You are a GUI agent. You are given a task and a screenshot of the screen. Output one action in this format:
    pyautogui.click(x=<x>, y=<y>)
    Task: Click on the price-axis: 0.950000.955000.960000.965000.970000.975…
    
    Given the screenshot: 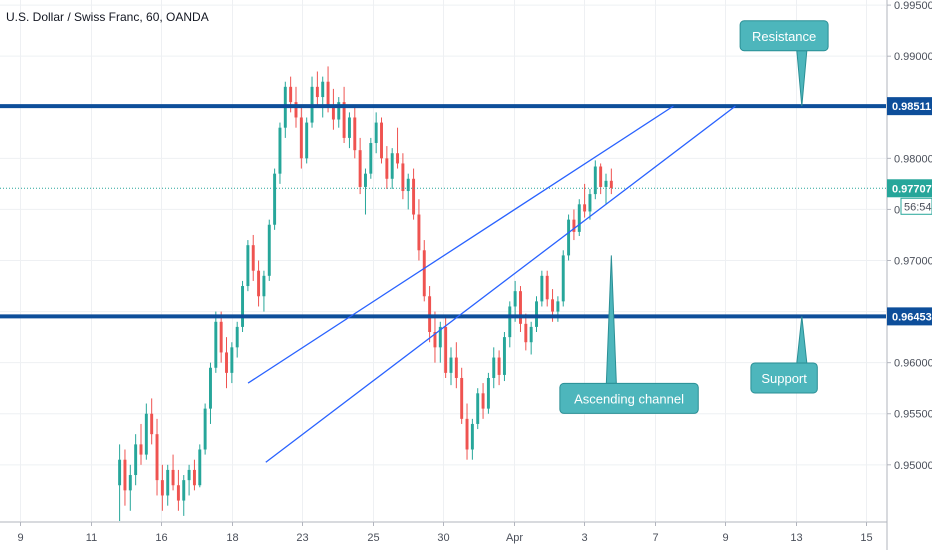 What is the action you would take?
    pyautogui.click(x=909, y=236)
    